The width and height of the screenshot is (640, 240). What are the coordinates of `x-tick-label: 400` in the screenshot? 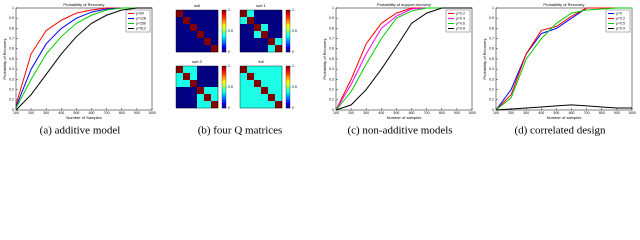 It's located at (541, 113).